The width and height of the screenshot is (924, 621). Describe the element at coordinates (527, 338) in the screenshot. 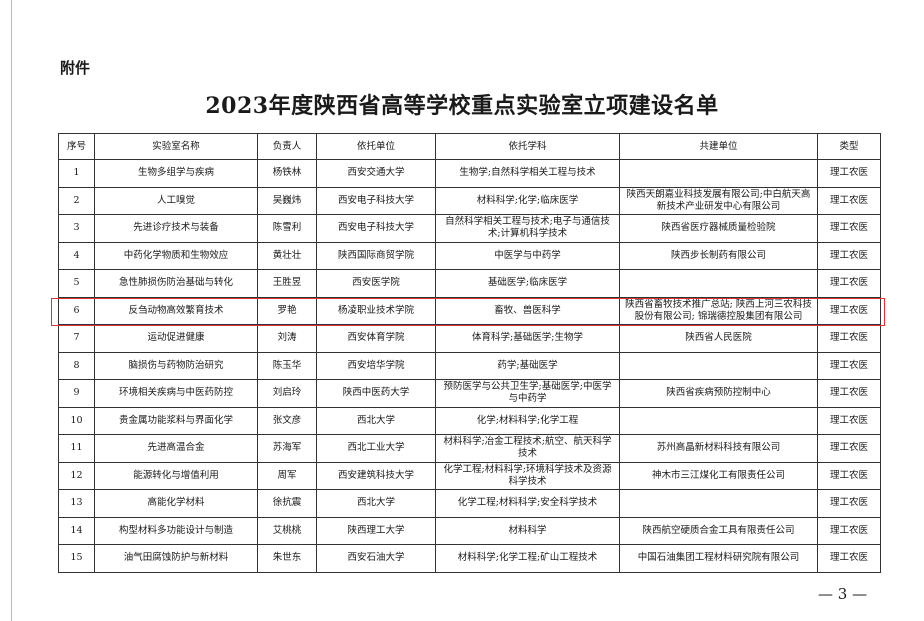

I see `table-cell: 体育科学;基础医学;生物学` at that location.